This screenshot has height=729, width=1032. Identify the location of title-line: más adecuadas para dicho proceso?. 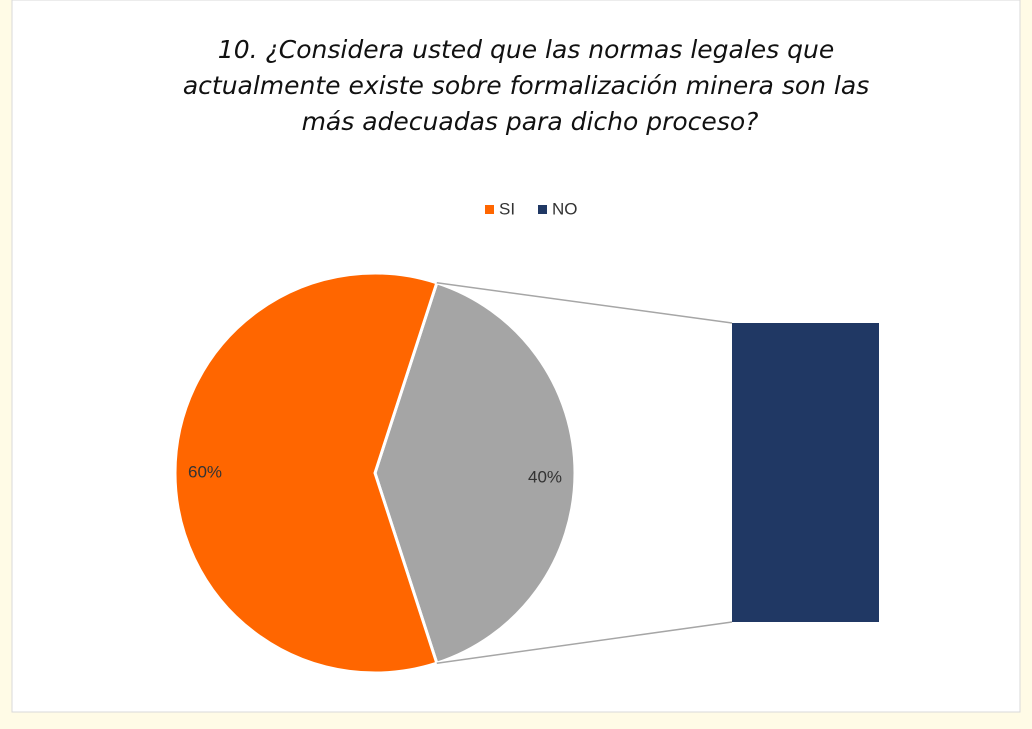
(530, 121).